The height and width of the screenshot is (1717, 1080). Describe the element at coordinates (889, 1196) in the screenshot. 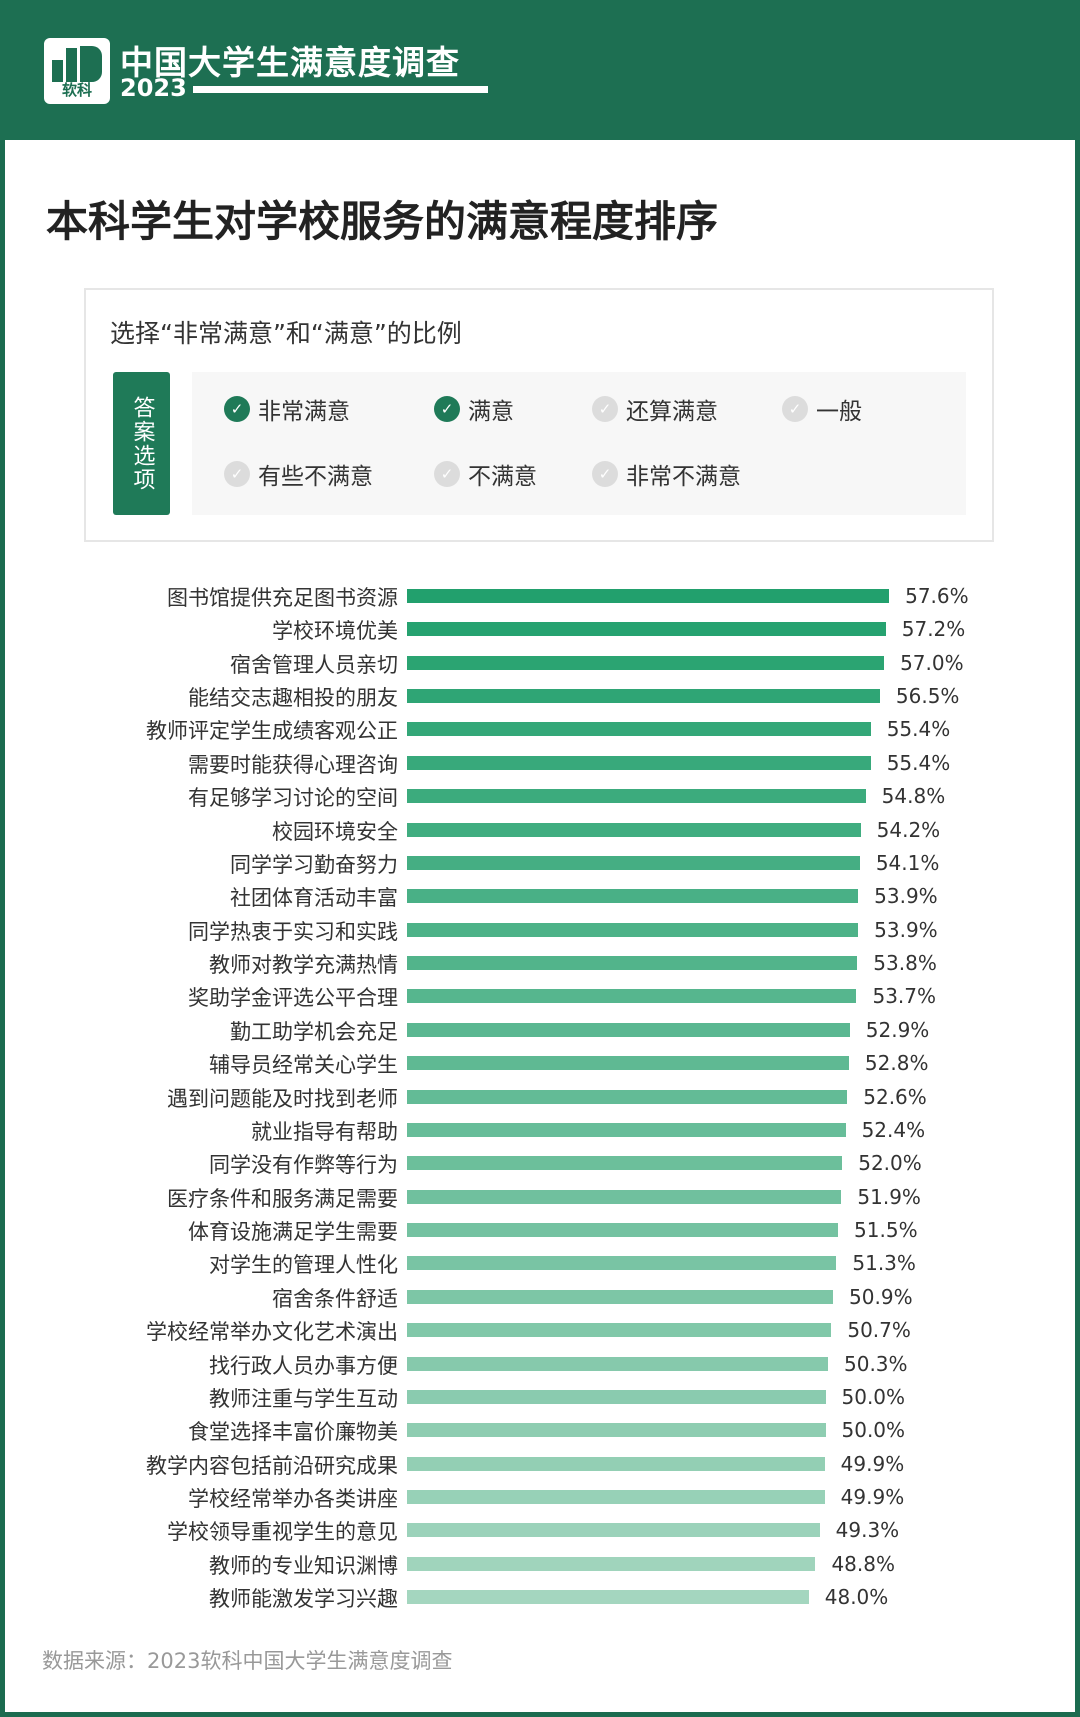

I see `value-label: 51.9%` at that location.